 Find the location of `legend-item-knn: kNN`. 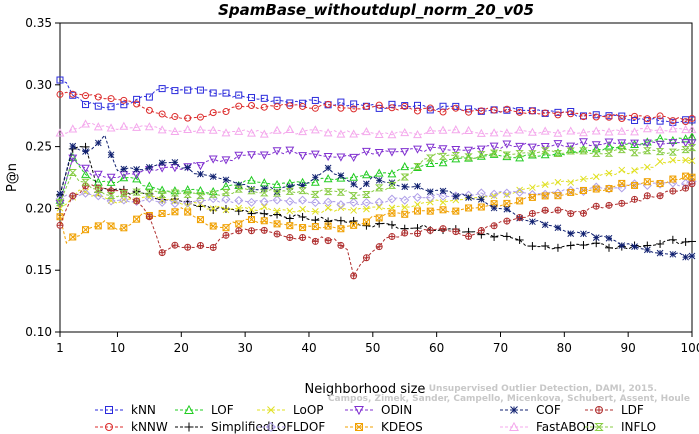

legend-item-knn: kNN is located at coordinates (125, 410).